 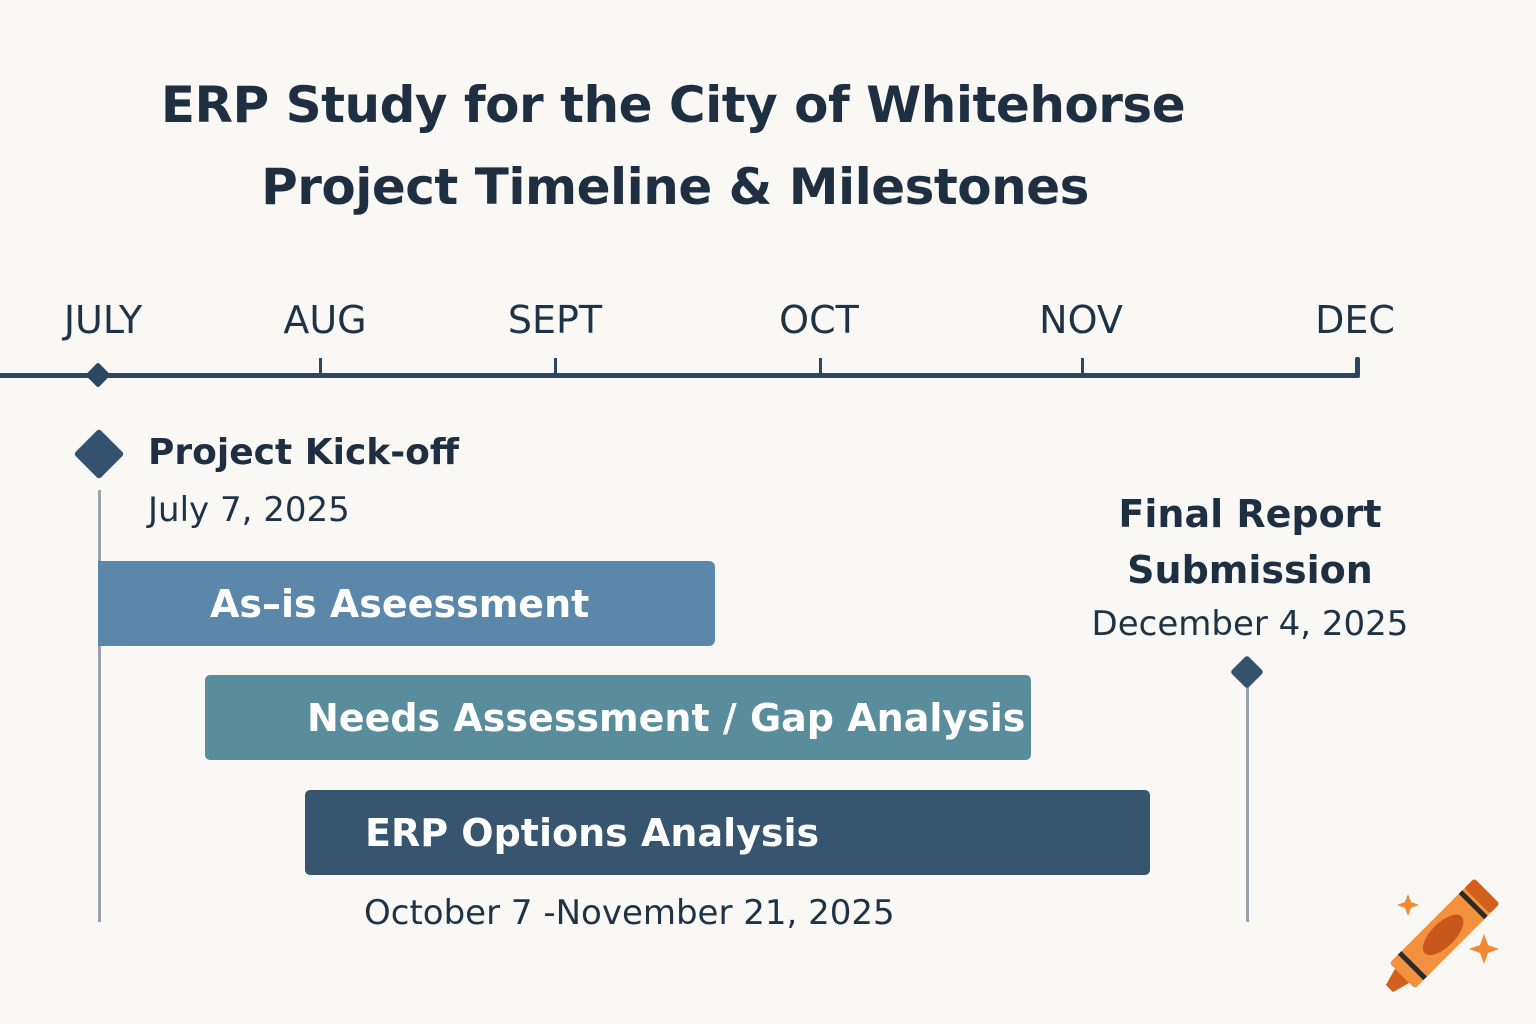 I want to click on final-title-line1: Final Report, so click(x=1250, y=514).